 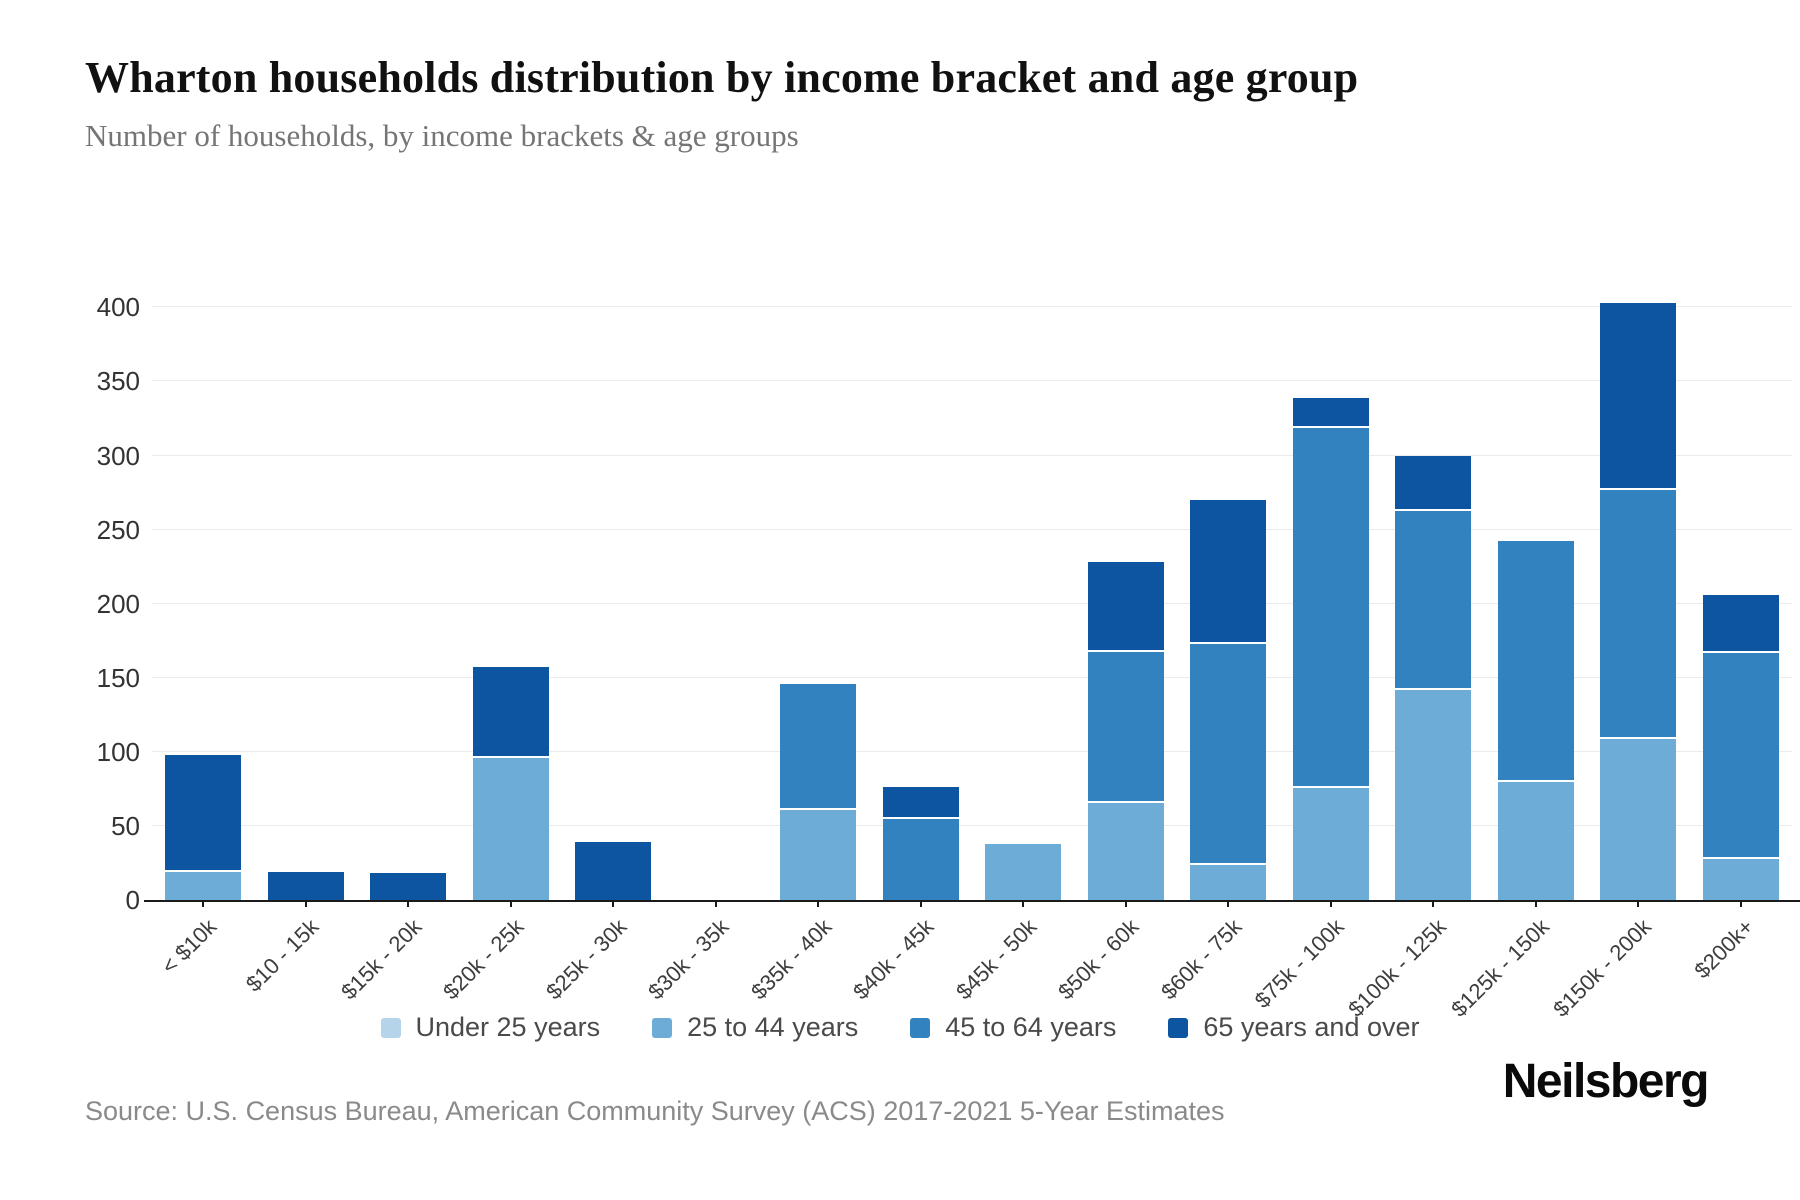 I want to click on bar-slot-5: $30k - 35k, so click(x=705, y=632).